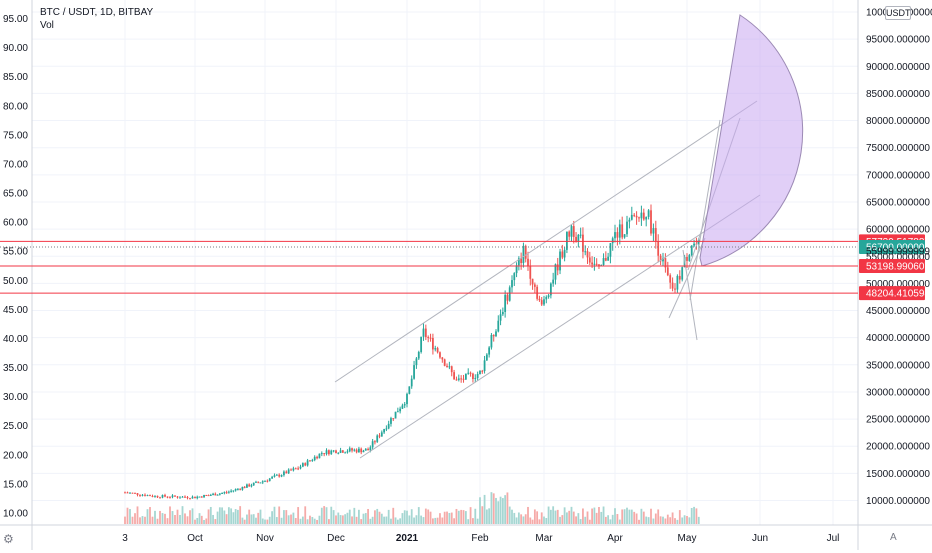 The width and height of the screenshot is (932, 553). What do you see at coordinates (898, 121) in the screenshot?
I see `right-axis-tick-label: 80000.000000` at bounding box center [898, 121].